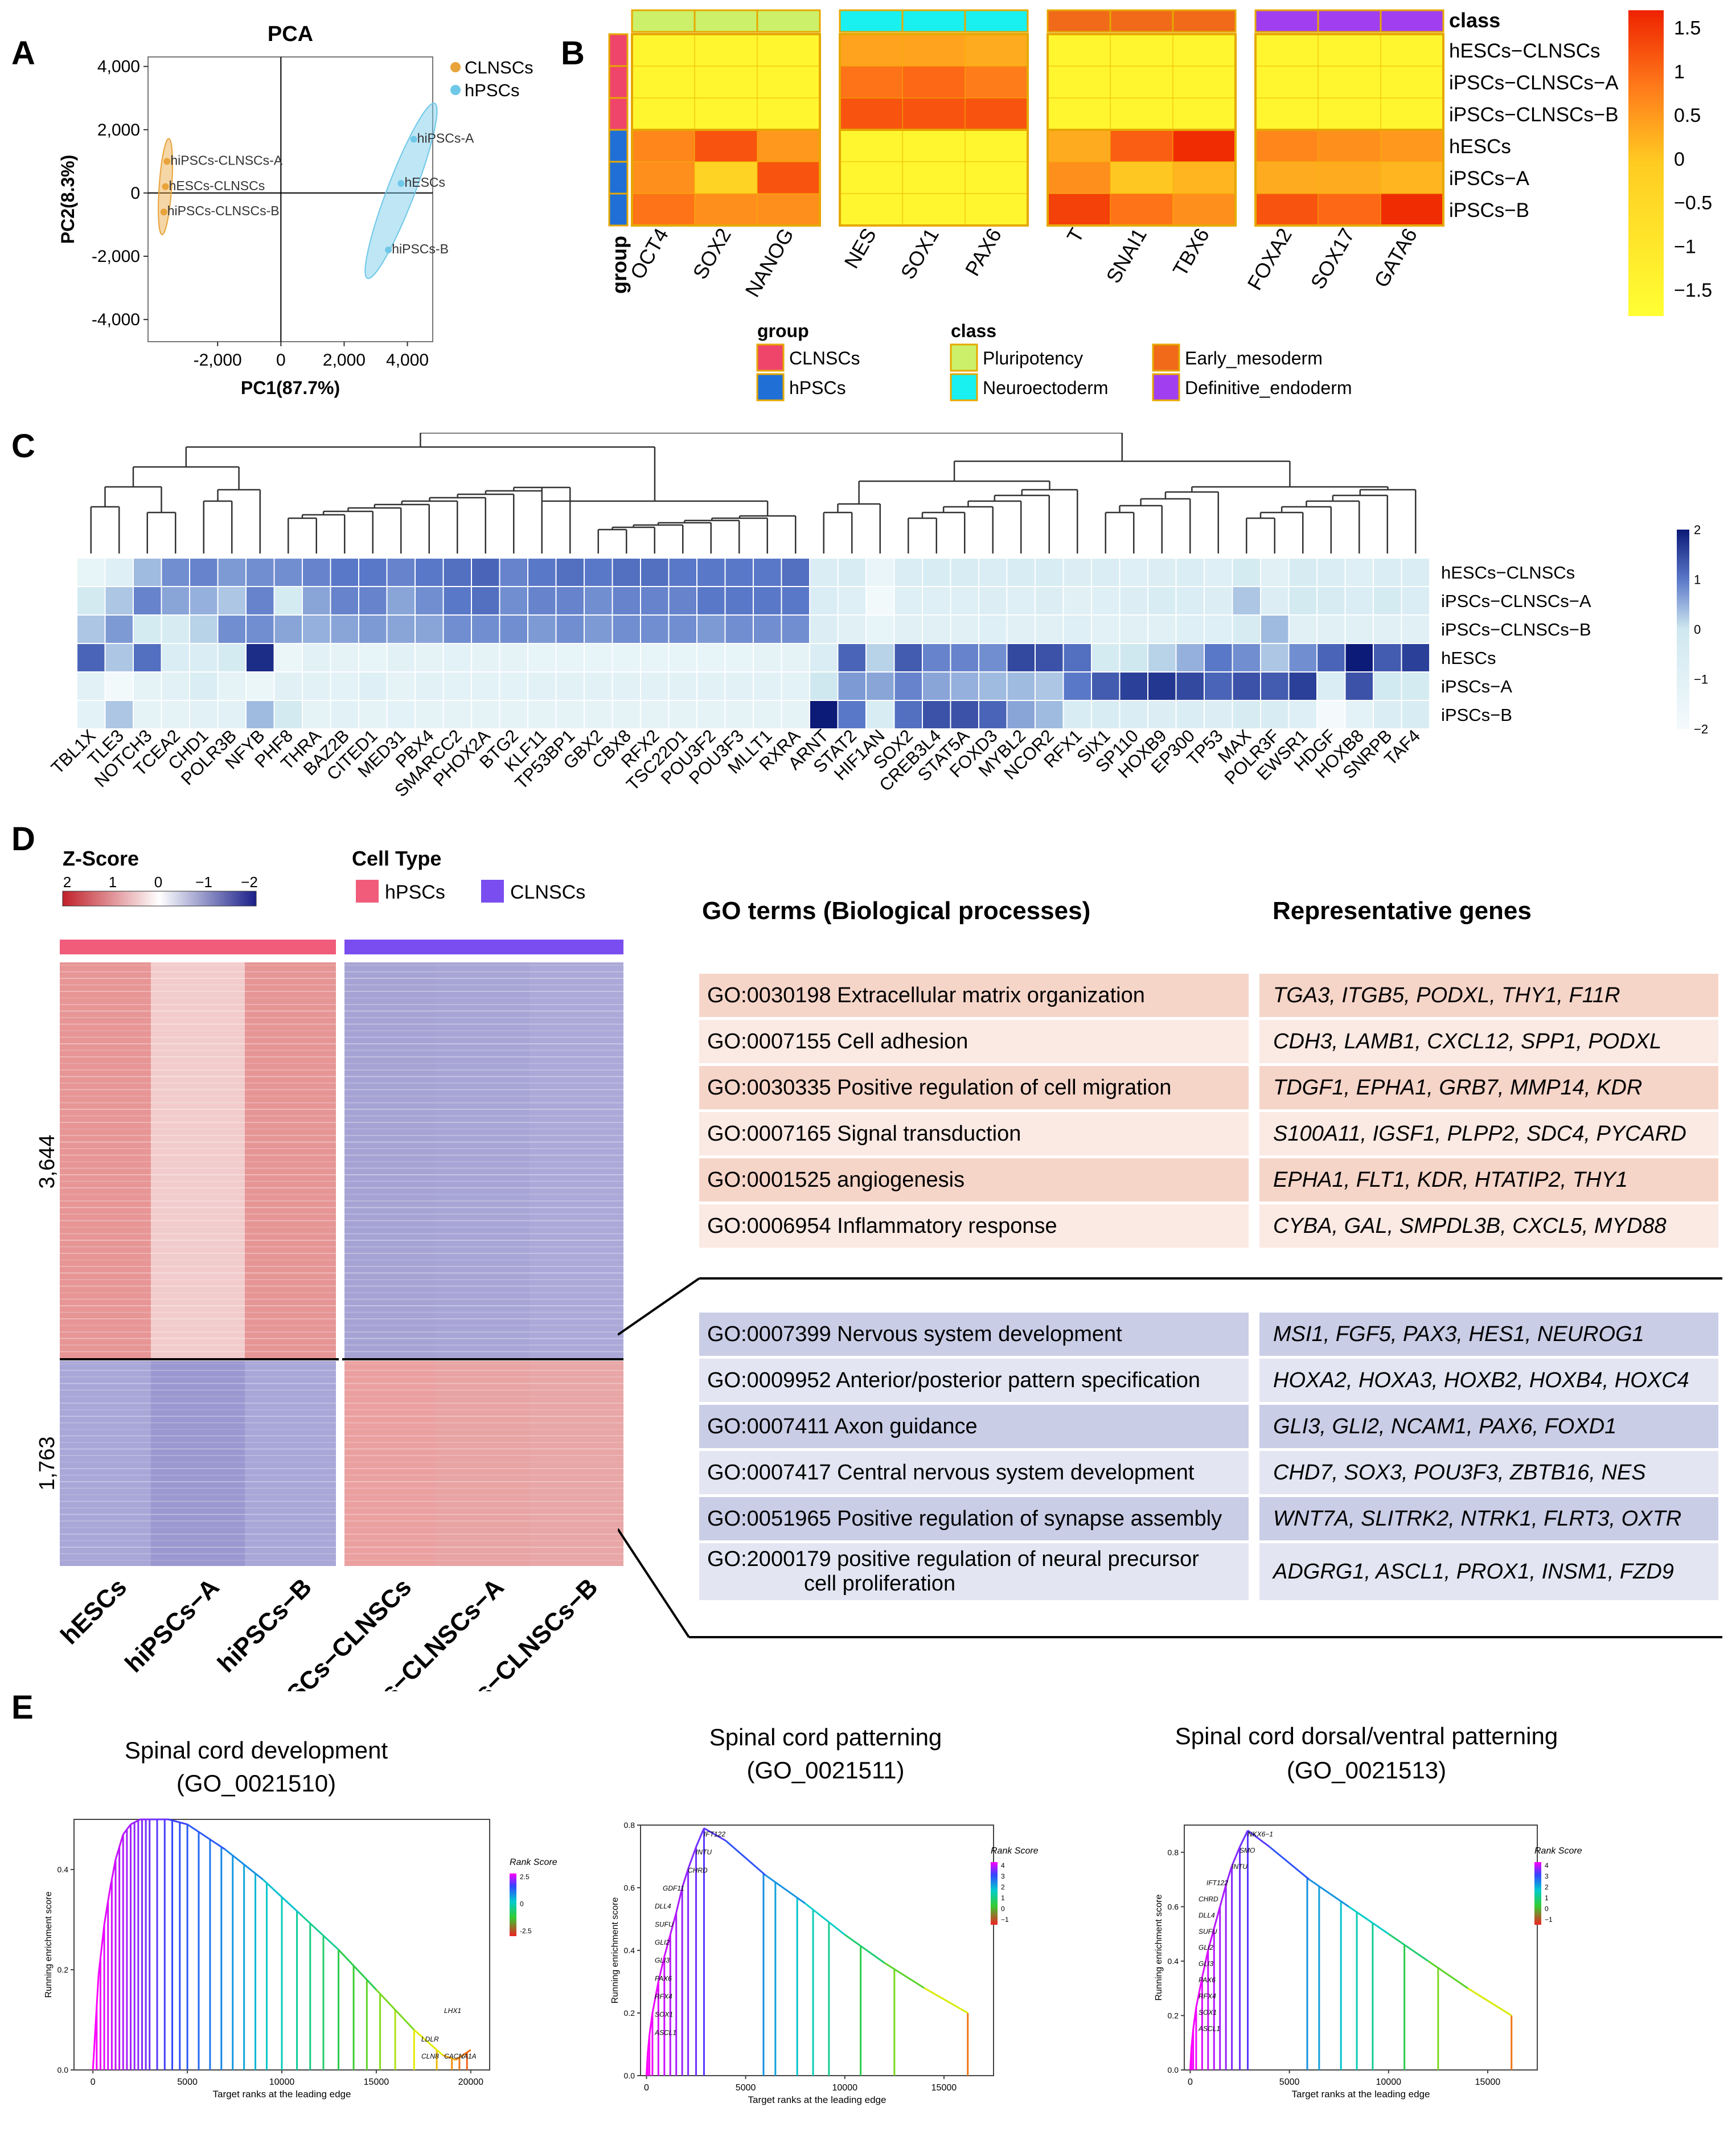  Describe the element at coordinates (1159, 1948) in the screenshot. I see `gsea-ylabel: Running enrichment score` at that location.